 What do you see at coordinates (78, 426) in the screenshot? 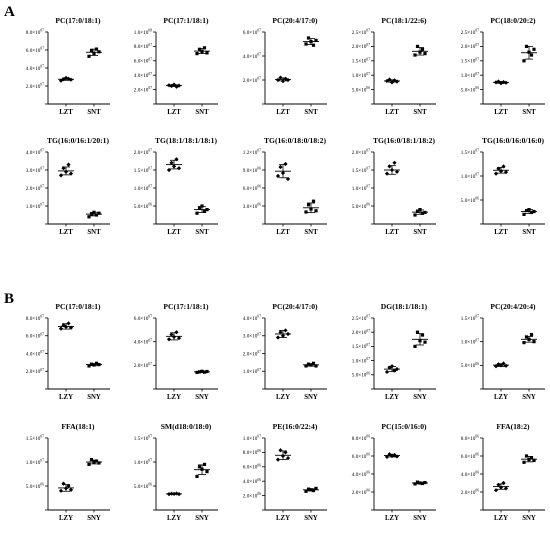
I see `plot-title: FFA(18:1)` at bounding box center [78, 426].